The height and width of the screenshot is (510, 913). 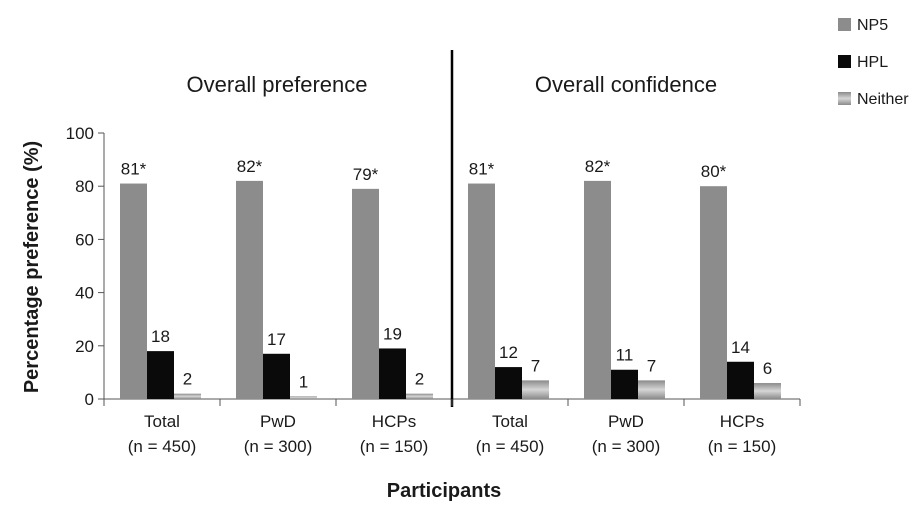 What do you see at coordinates (625, 355) in the screenshot?
I see `data-label: 11` at bounding box center [625, 355].